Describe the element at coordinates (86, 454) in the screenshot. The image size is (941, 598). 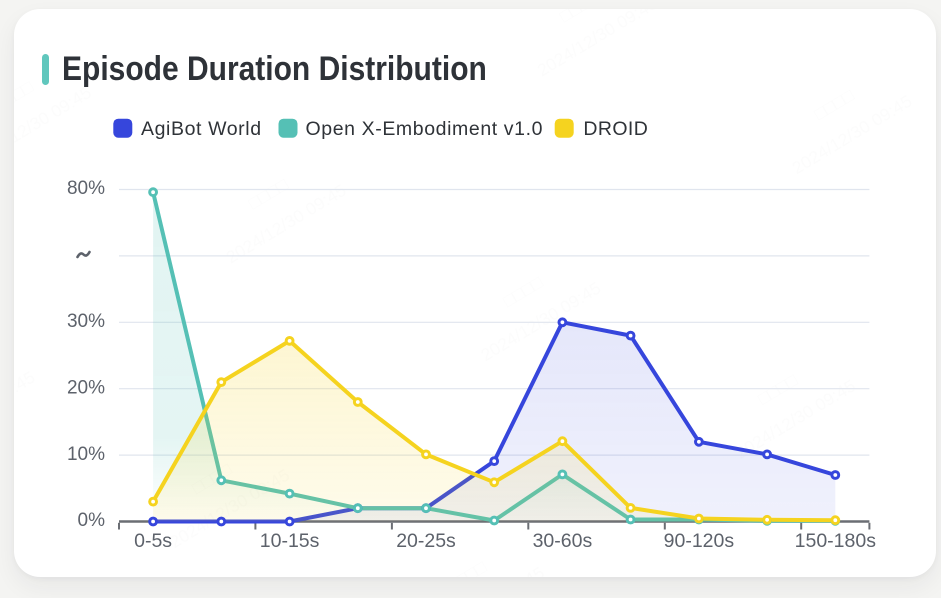
I see `svg-text: 10%` at that location.